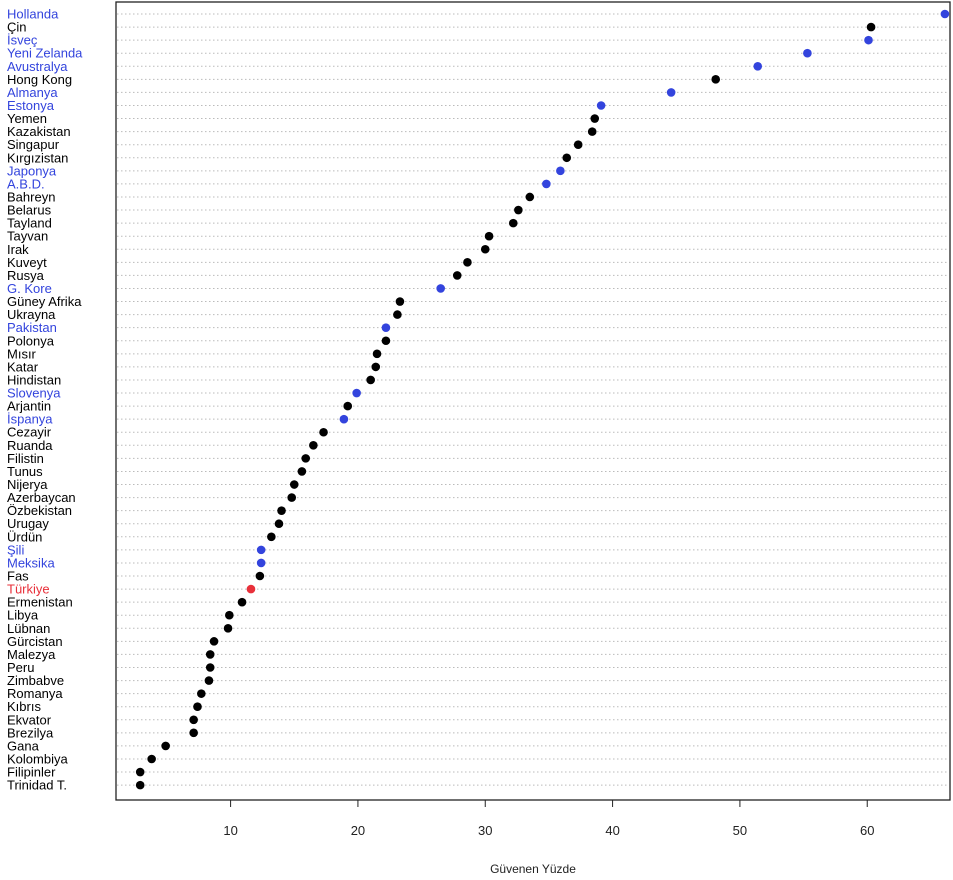 Image resolution: width=953 pixels, height=880 pixels. I want to click on category-label: Avustralya, so click(37, 66).